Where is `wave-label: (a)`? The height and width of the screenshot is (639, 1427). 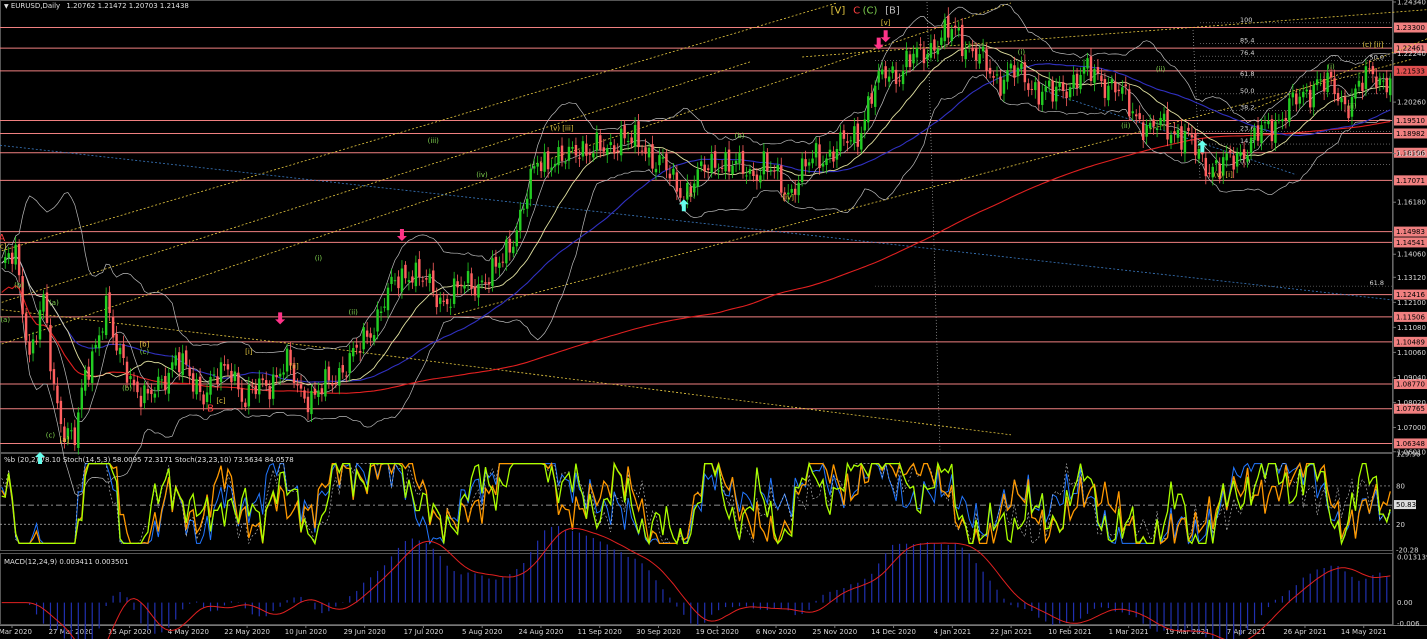
wave-label: (a) is located at coordinates (5, 320).